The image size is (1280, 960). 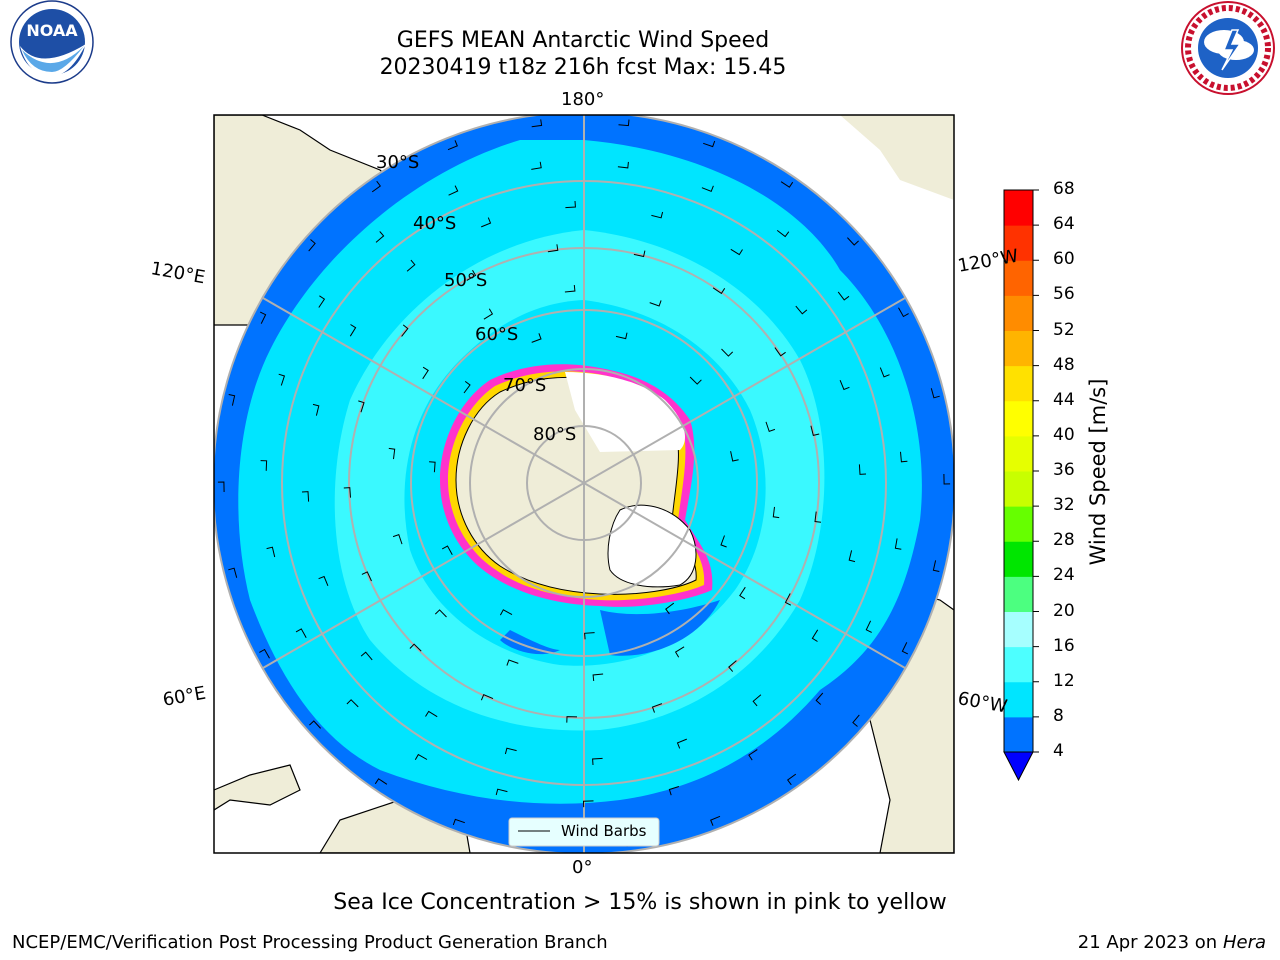 What do you see at coordinates (583, 40) in the screenshot?
I see `chart-title: GEFS MEAN Antarctic Wind Speed` at bounding box center [583, 40].